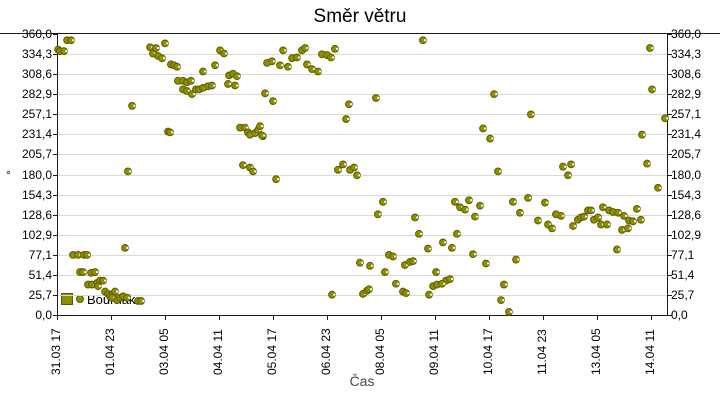 This screenshot has width=720, height=400. Describe the element at coordinates (36, 34) in the screenshot. I see `y-tick-label-left: 360,0` at that location.